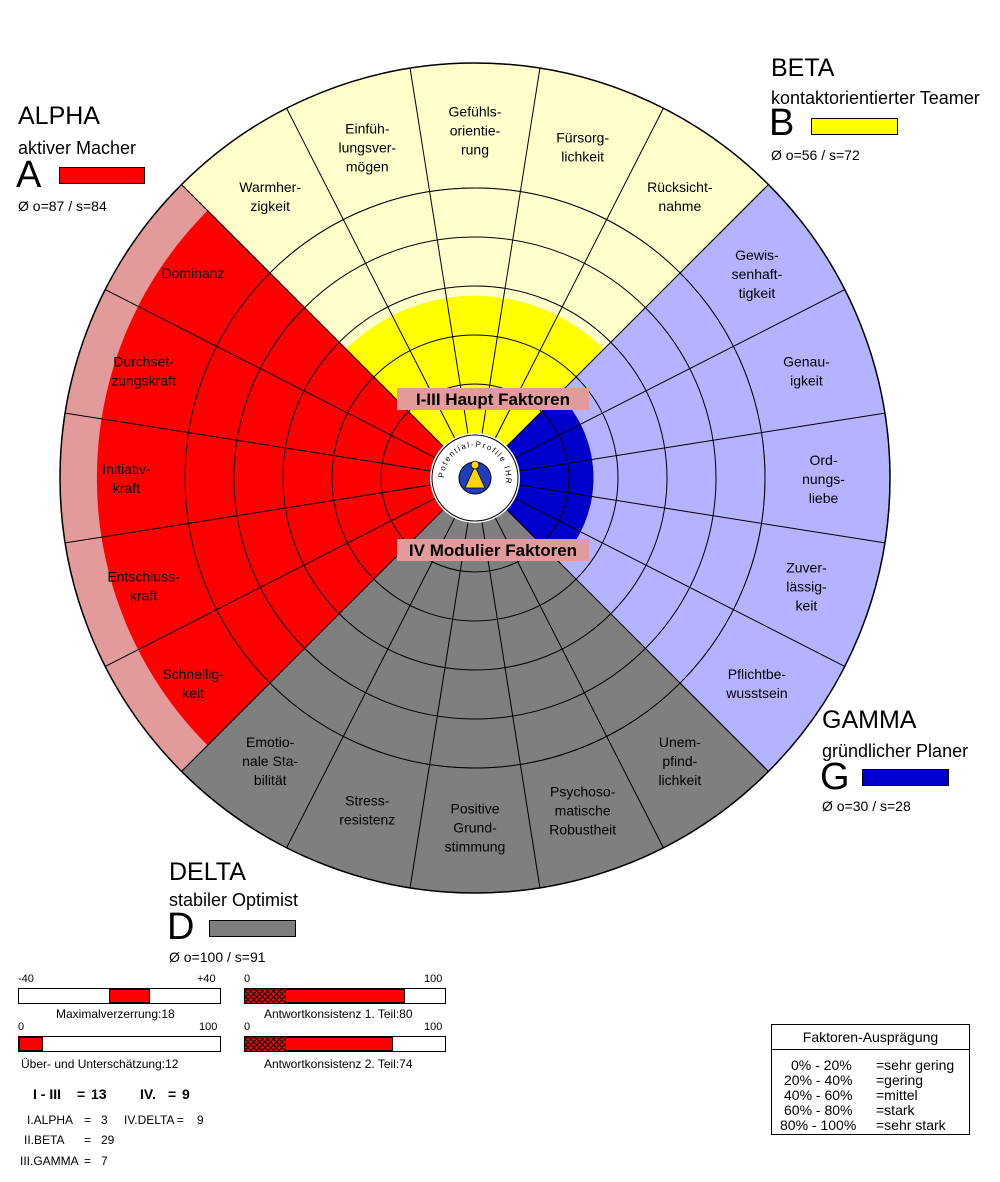 The image size is (1000, 1182). I want to click on scale-ueber-min: 0, so click(21, 1027).